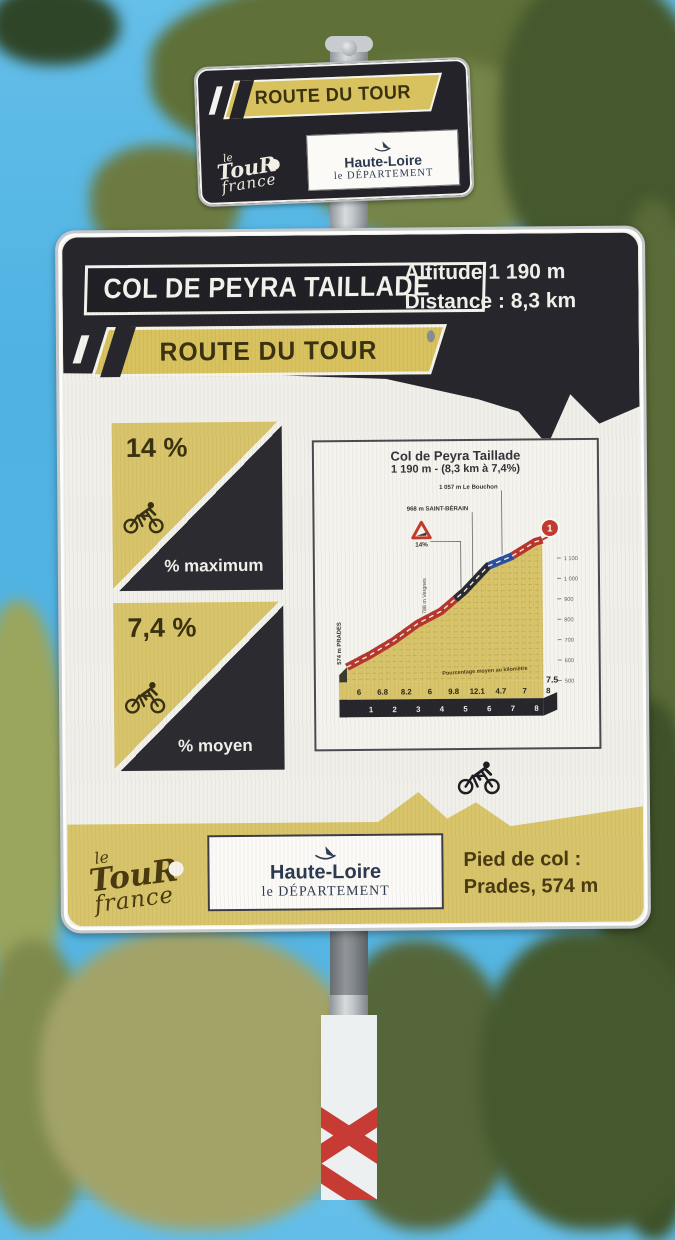  What do you see at coordinates (568, 641) in the screenshot?
I see `elevation-tick: 700` at bounding box center [568, 641].